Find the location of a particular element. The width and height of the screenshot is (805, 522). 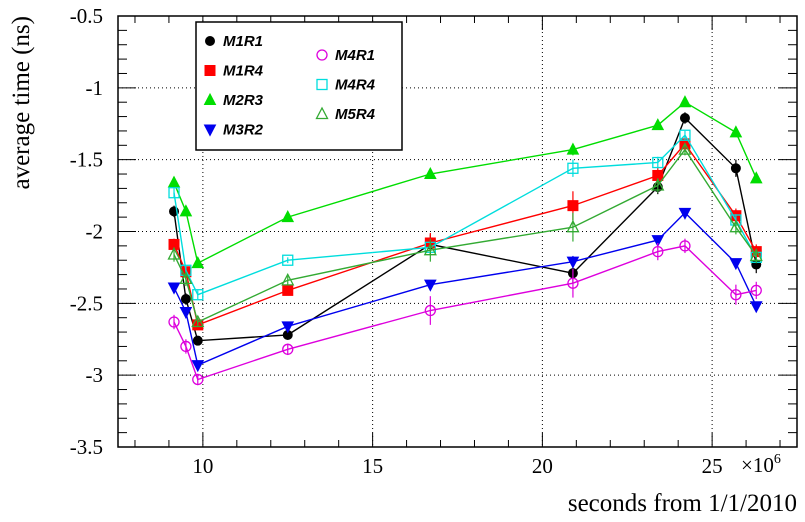

legend: M1R1 M1R4 M2R3 M3R2 M4R1 M4R4 M5R4 is located at coordinates (299, 86).